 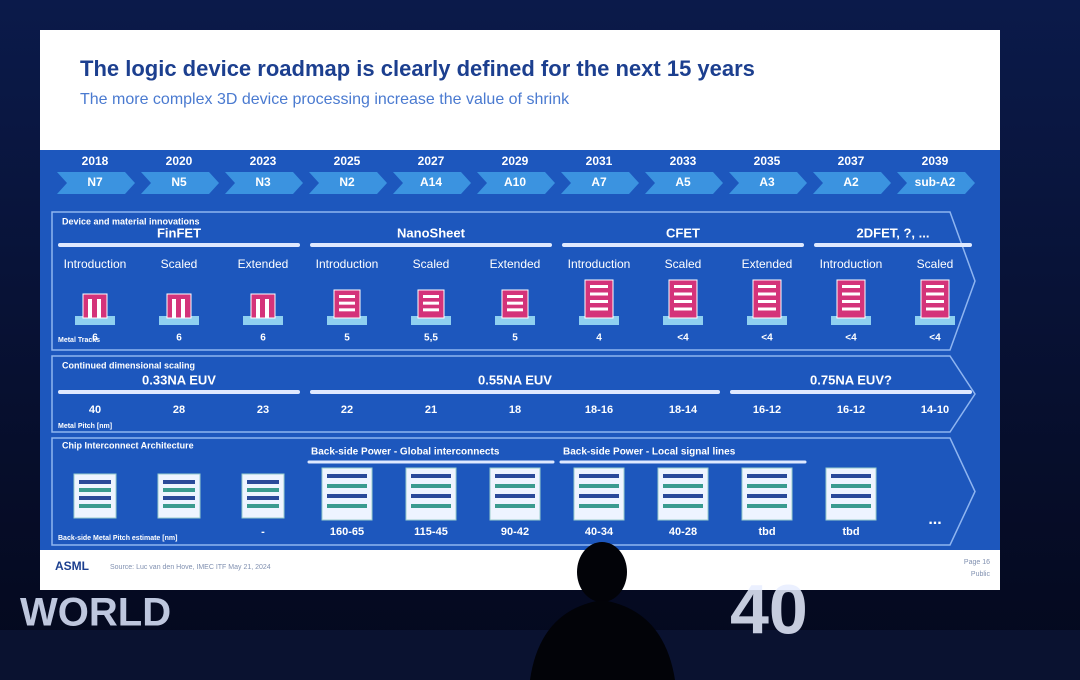 I want to click on metal-pitch: 21, so click(x=431, y=410).